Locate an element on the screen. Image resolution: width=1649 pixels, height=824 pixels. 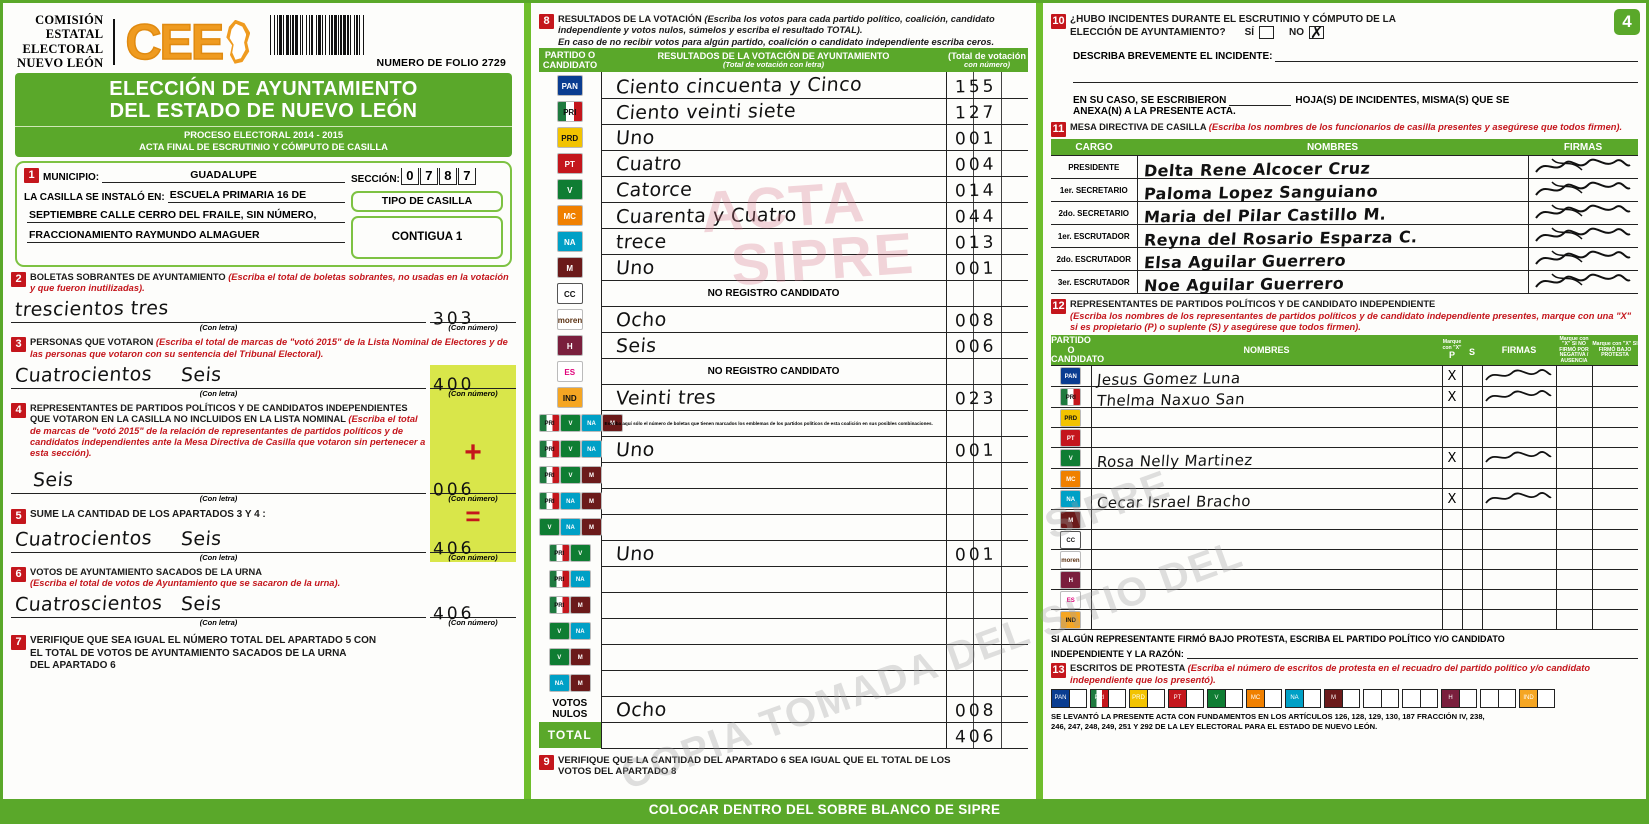
protest-box: ES is located at coordinates (1498, 699).